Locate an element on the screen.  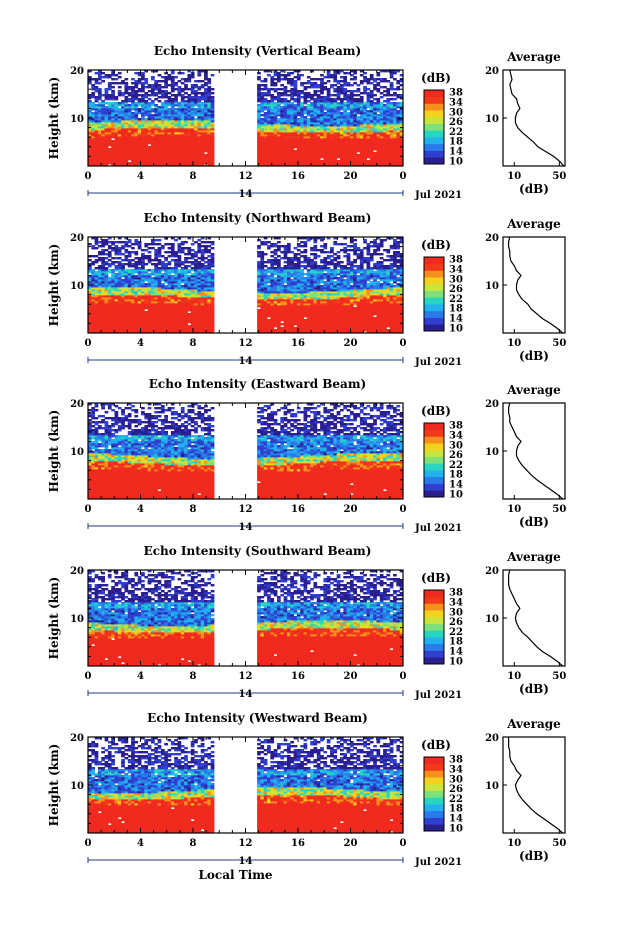
colorbar-tick-label: 10 is located at coordinates (456, 161).